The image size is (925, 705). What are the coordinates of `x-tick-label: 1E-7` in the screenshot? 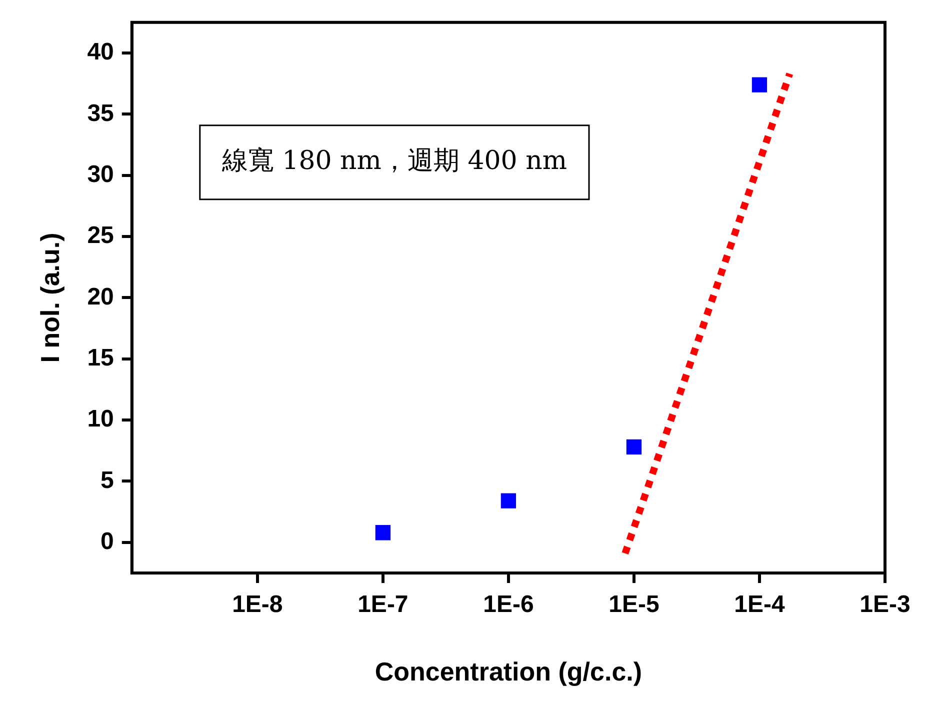 It's located at (383, 604).